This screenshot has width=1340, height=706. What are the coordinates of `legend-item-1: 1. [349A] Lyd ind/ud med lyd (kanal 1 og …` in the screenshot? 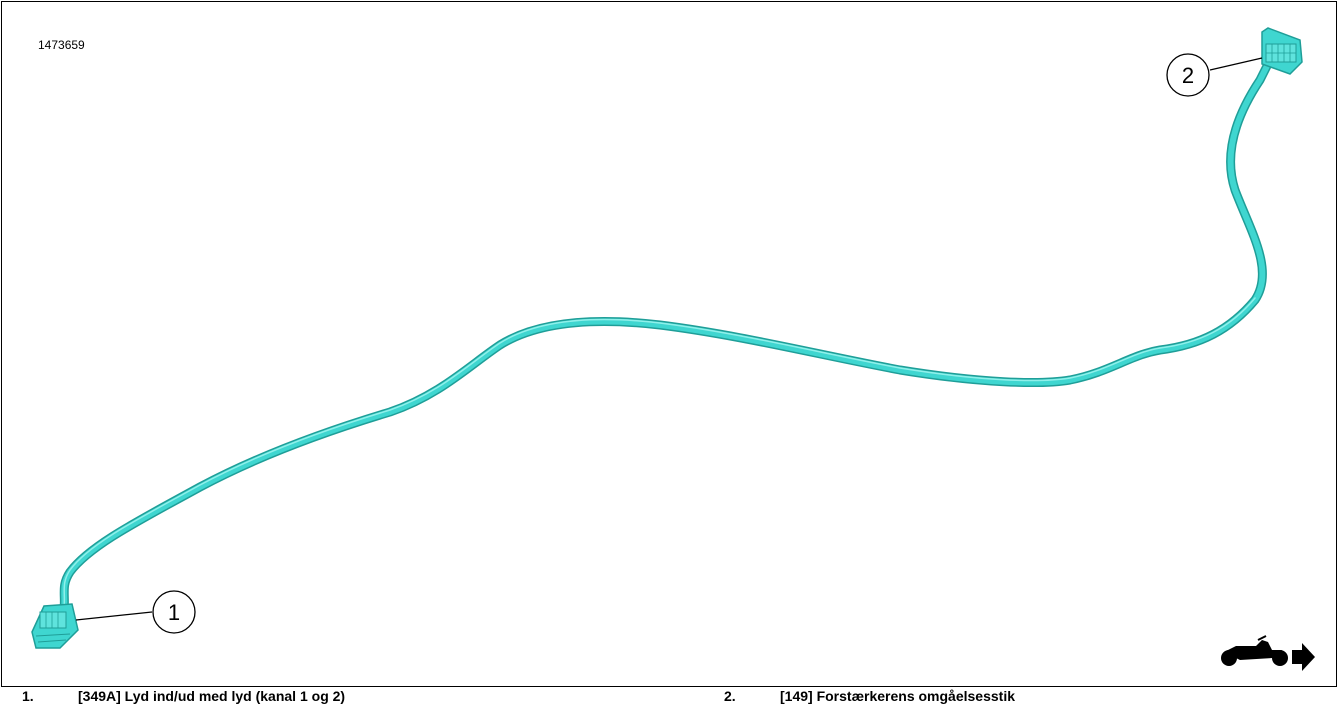 It's located at (183, 696).